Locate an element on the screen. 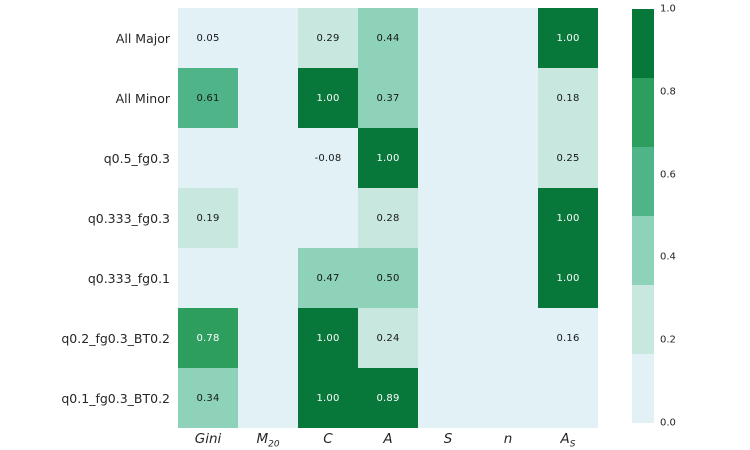 The width and height of the screenshot is (750, 450). col-label: C is located at coordinates (328, 439).